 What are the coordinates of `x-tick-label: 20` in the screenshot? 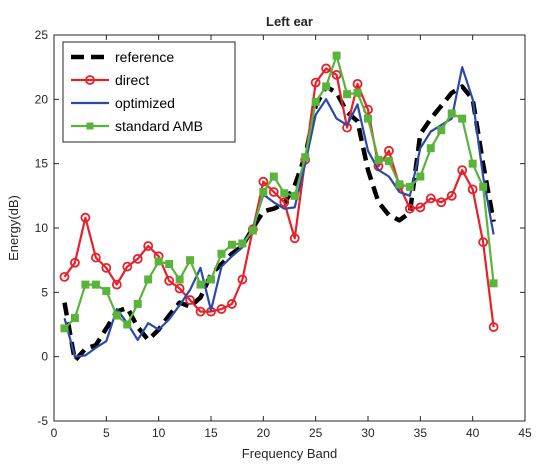 It's located at (264, 433).